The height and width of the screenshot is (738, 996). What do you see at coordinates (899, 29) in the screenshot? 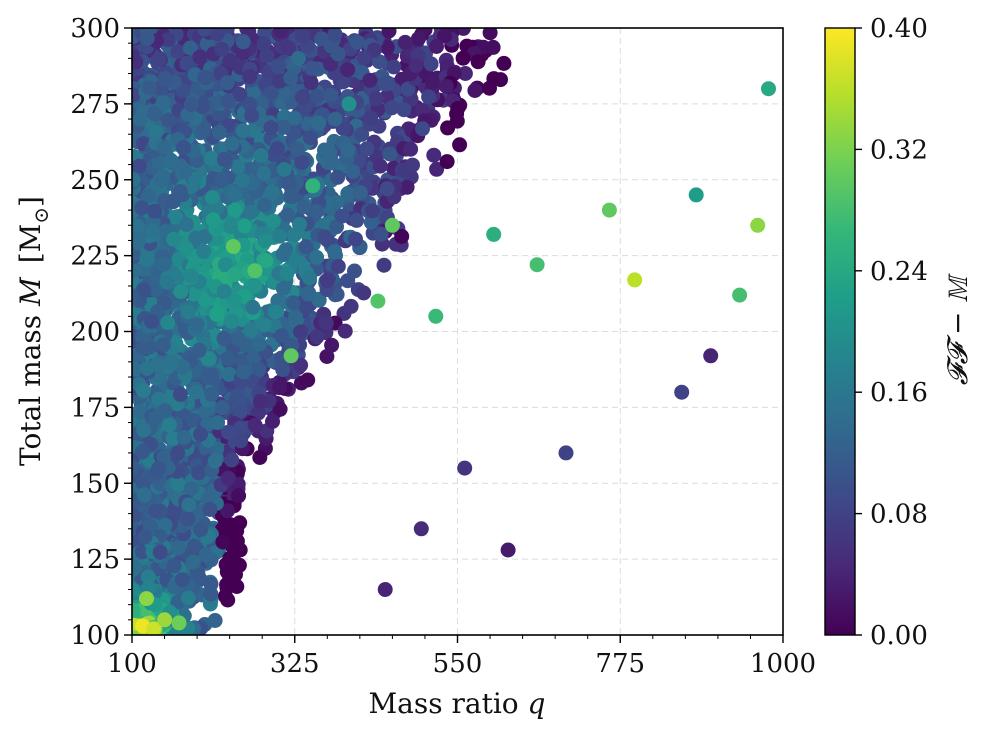
I see `colorbar-tick-label: 0.40` at bounding box center [899, 29].